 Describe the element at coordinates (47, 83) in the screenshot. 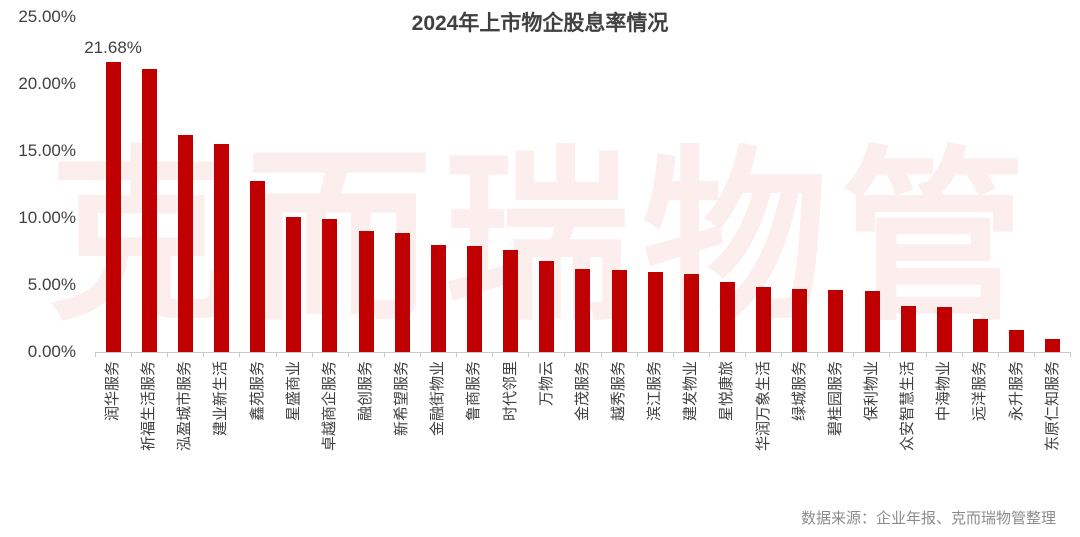

I see `y-axis-tick-label: 20.00%` at that location.